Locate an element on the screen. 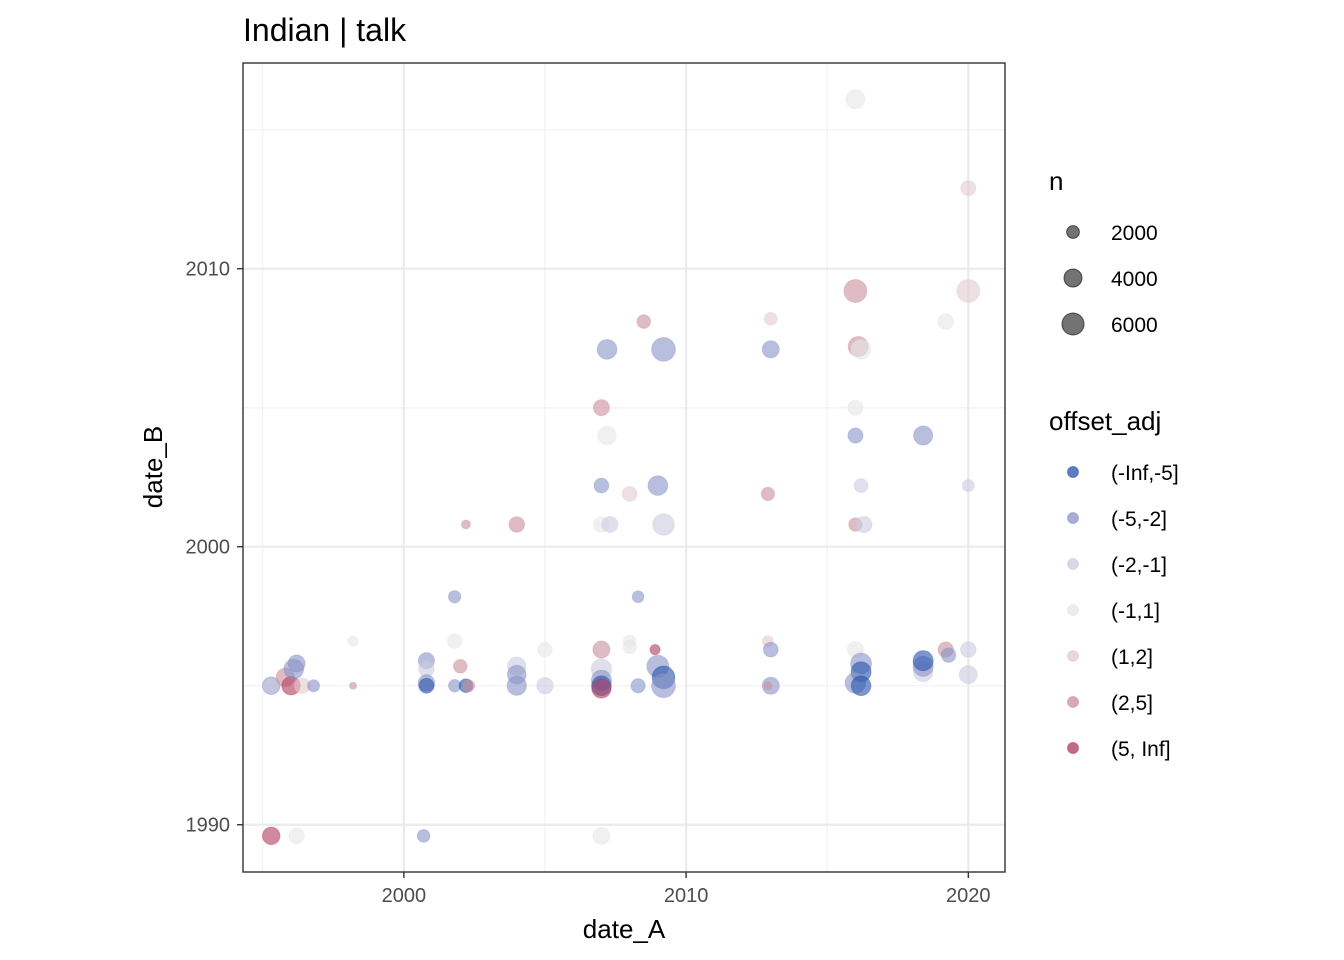 The width and height of the screenshot is (1344, 960). color-legend-label: (-Inf,-5] is located at coordinates (1145, 473).